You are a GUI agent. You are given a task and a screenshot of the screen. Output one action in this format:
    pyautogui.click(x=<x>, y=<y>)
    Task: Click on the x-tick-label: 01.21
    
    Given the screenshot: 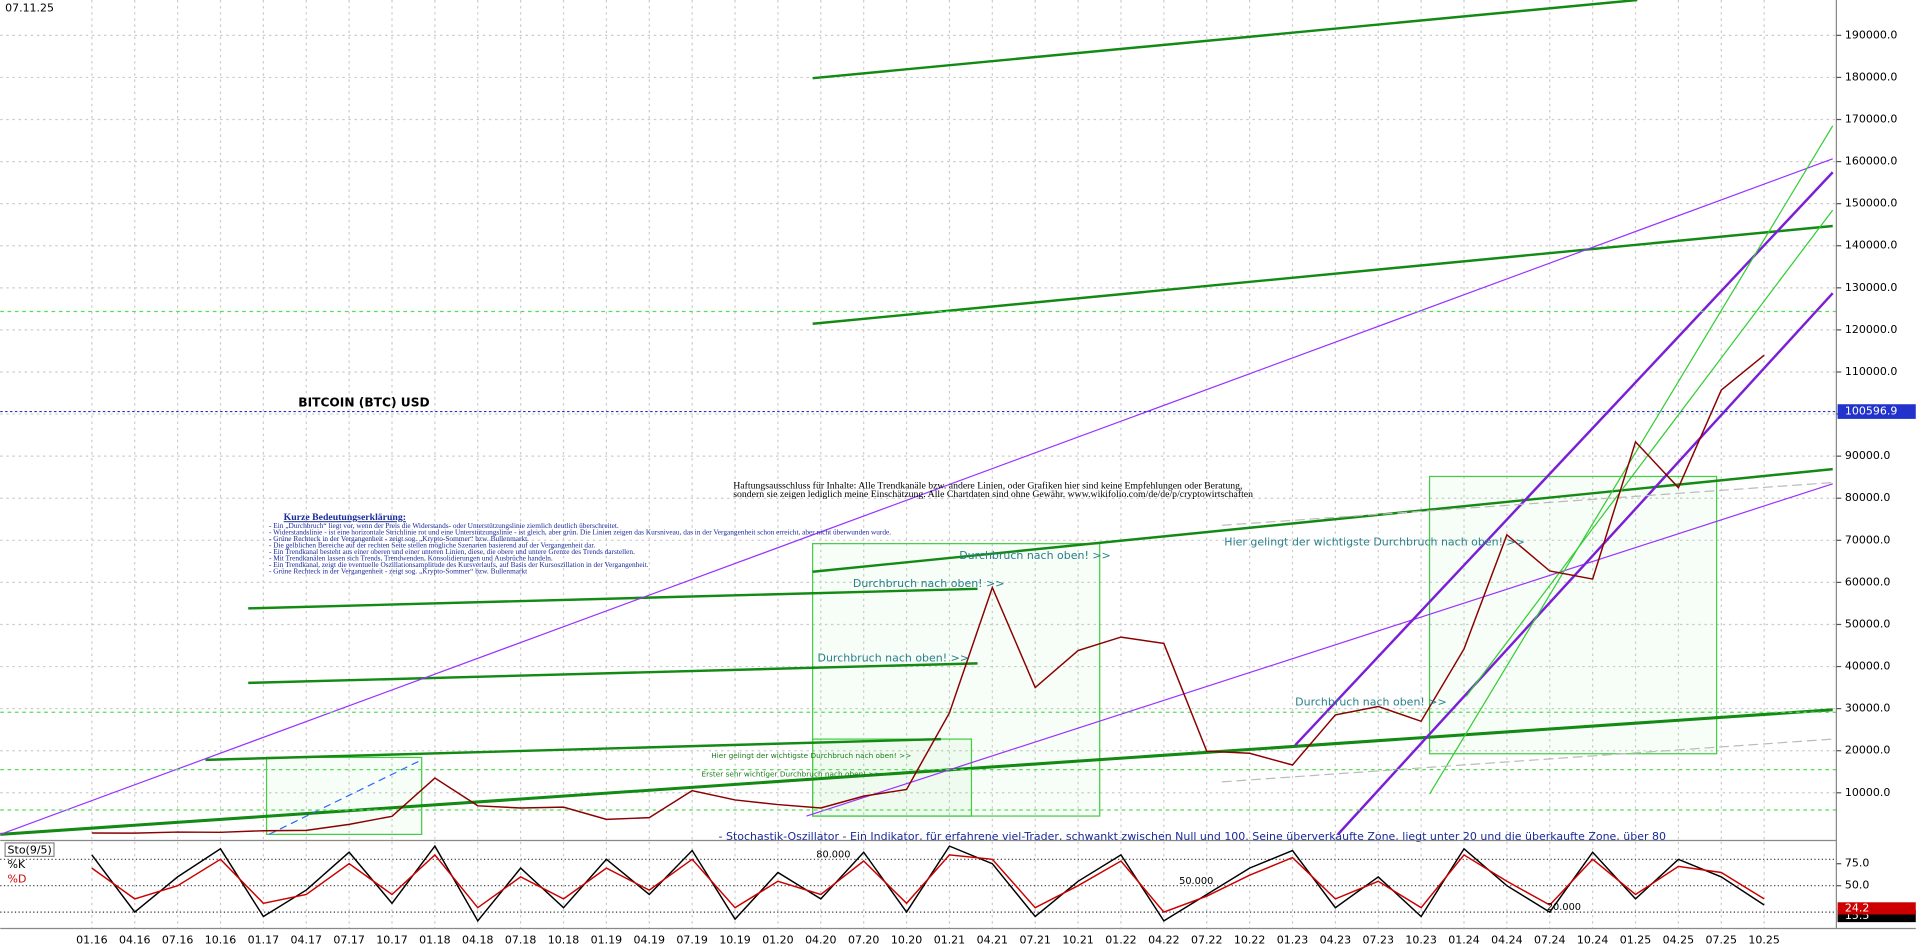 What is the action you would take?
    pyautogui.click(x=949, y=940)
    